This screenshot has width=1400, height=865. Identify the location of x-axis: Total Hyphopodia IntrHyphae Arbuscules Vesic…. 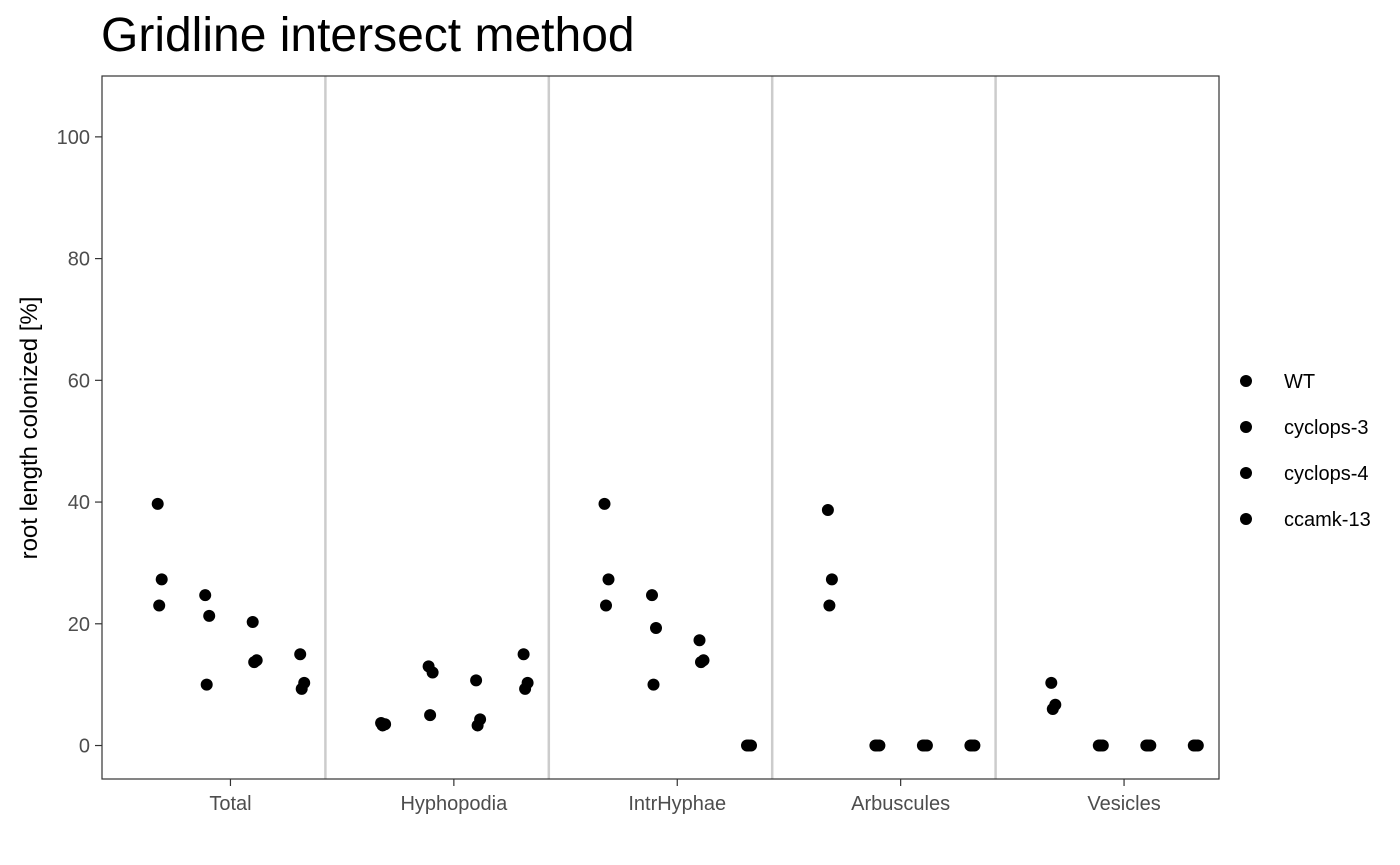
(685, 797).